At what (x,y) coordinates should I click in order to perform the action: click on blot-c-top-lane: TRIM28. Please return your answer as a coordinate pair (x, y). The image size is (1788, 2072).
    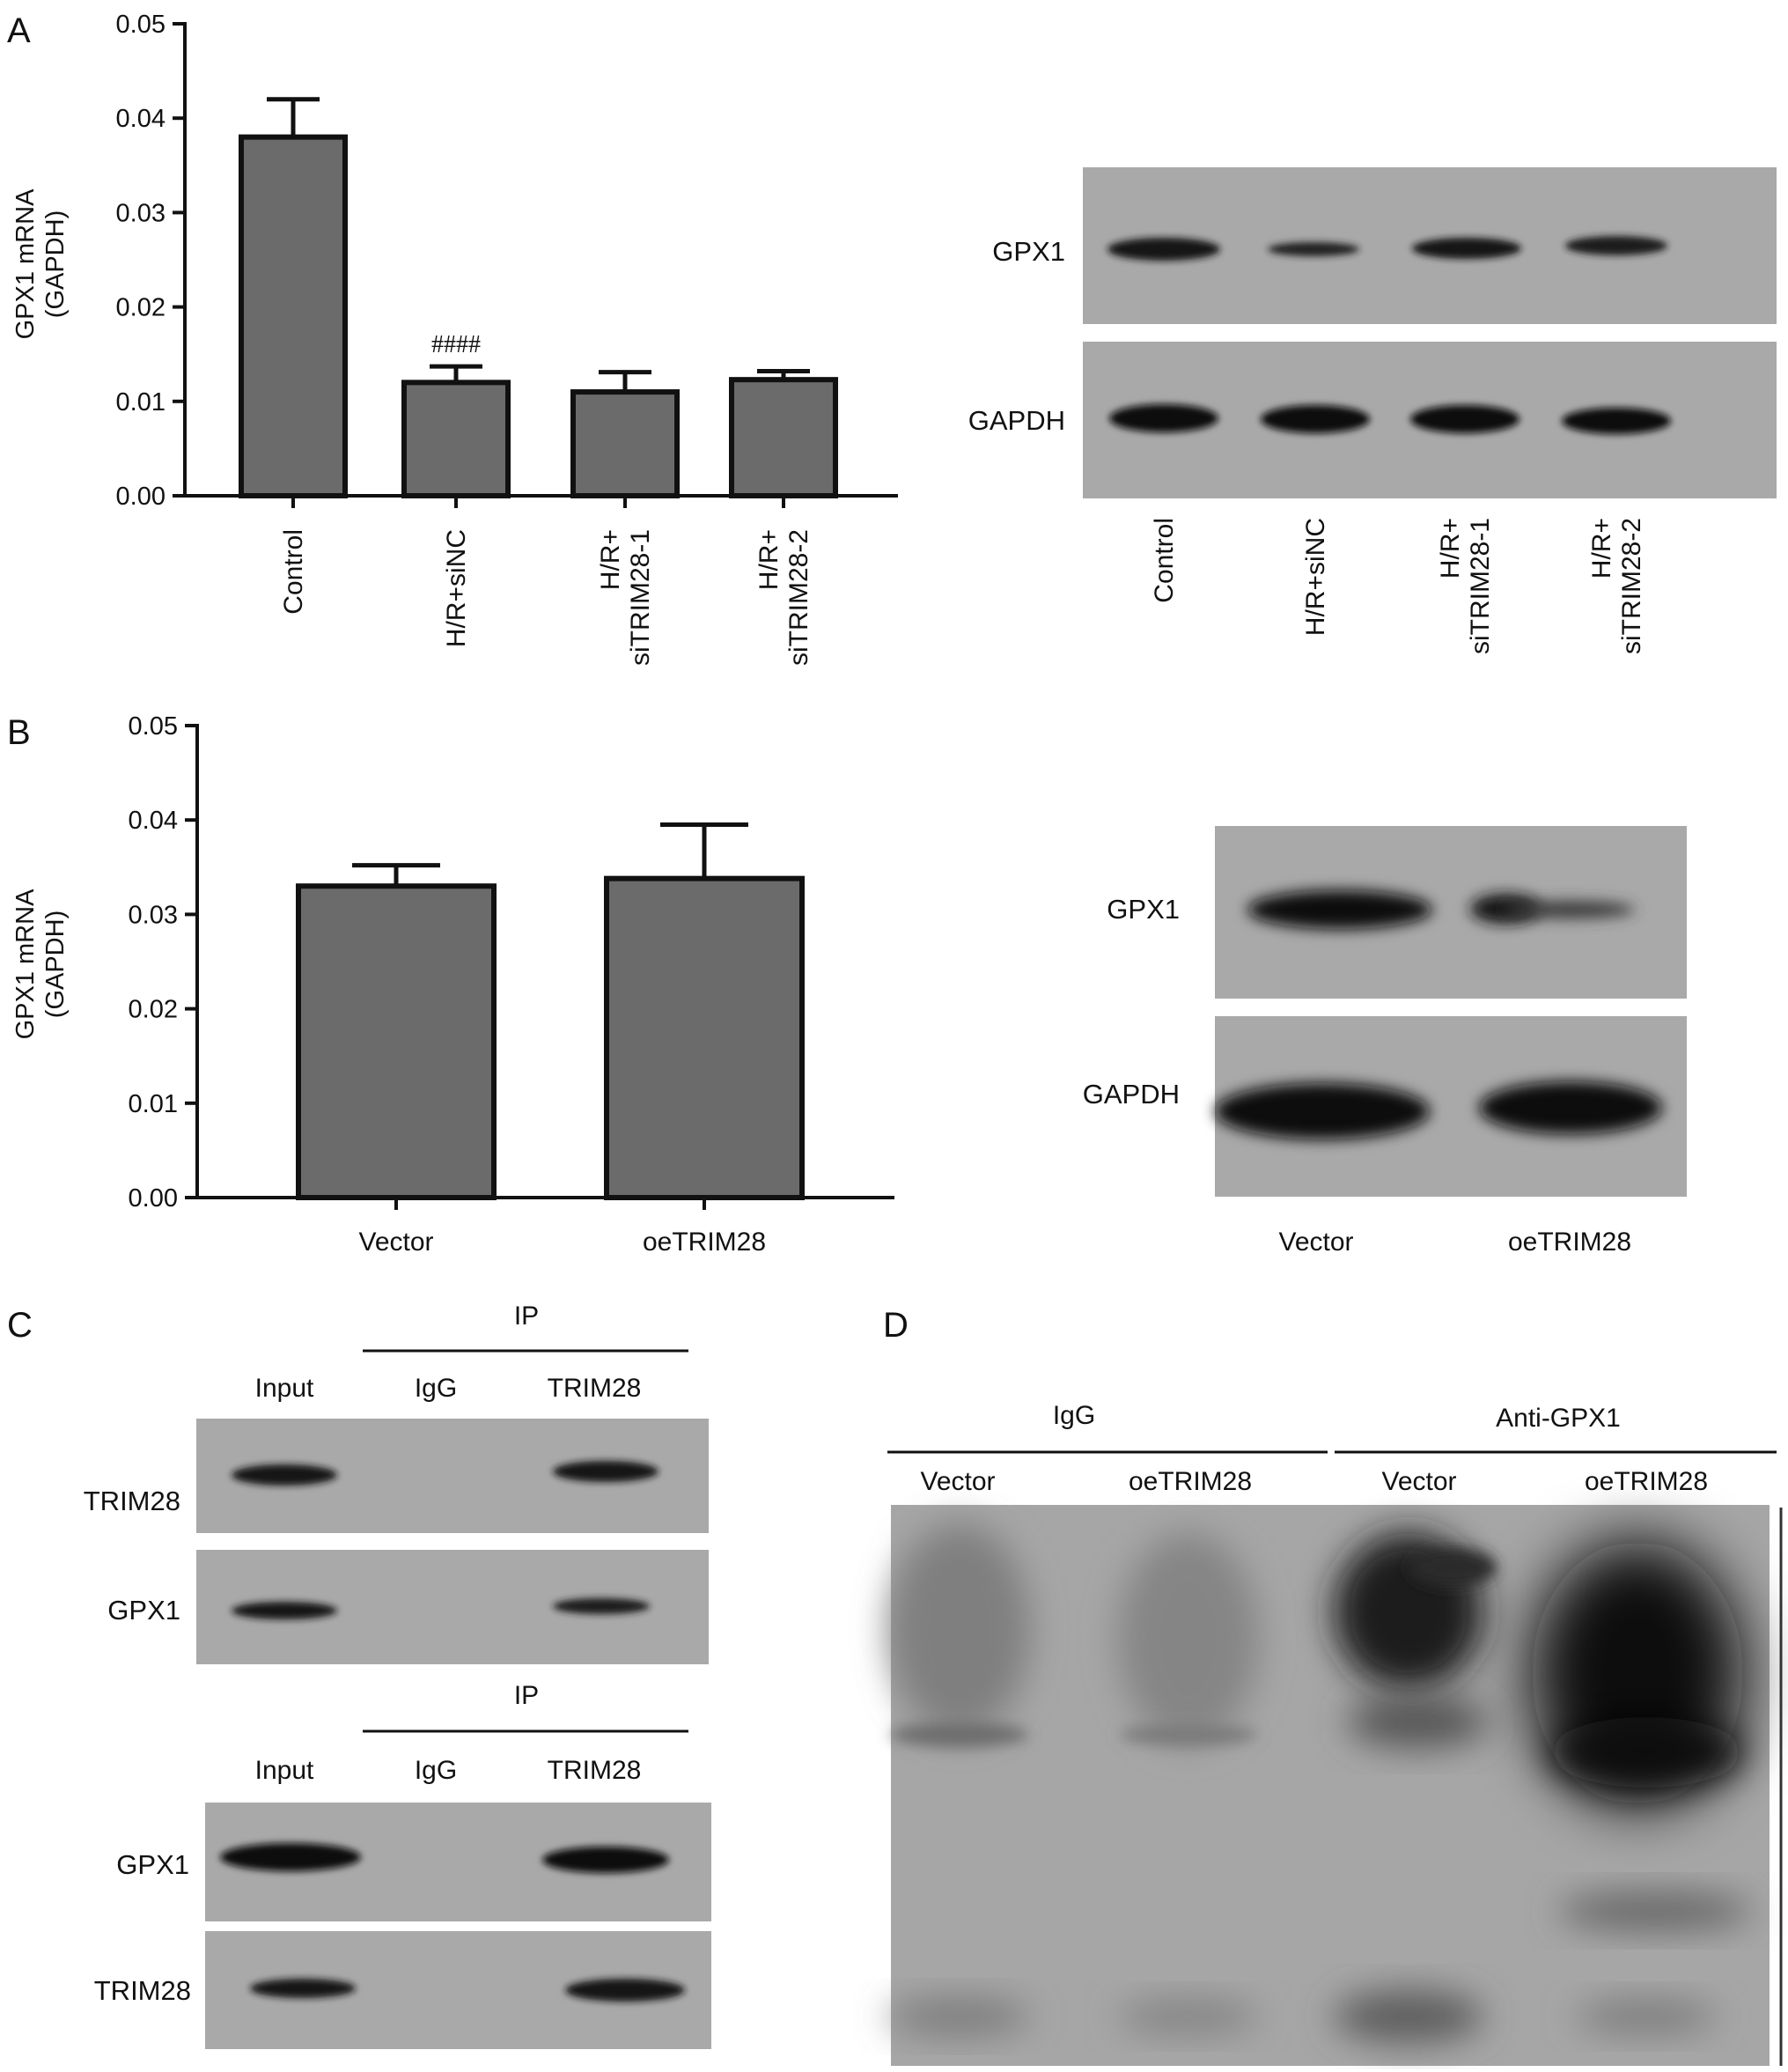
    Looking at the image, I should click on (595, 1389).